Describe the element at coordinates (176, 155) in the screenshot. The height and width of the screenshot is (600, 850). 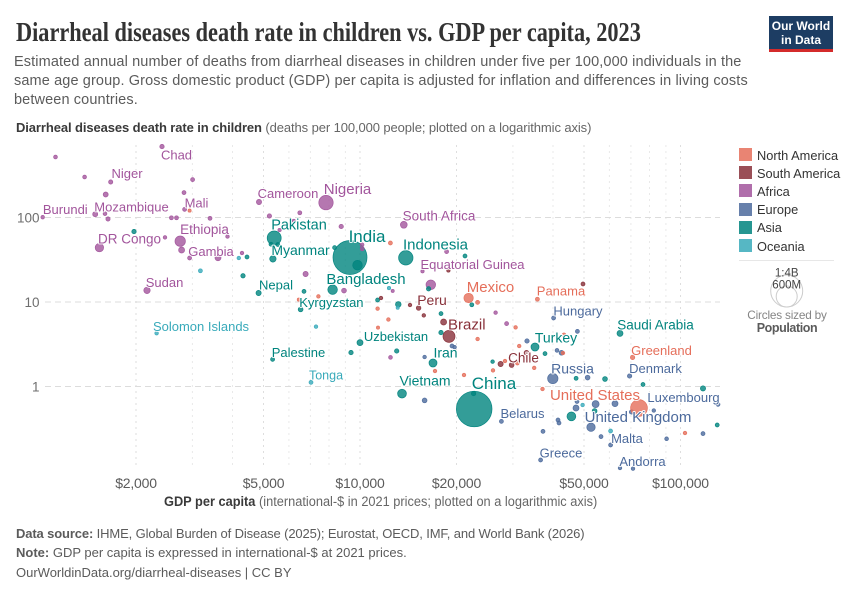
I see `svg-text: Chad` at that location.